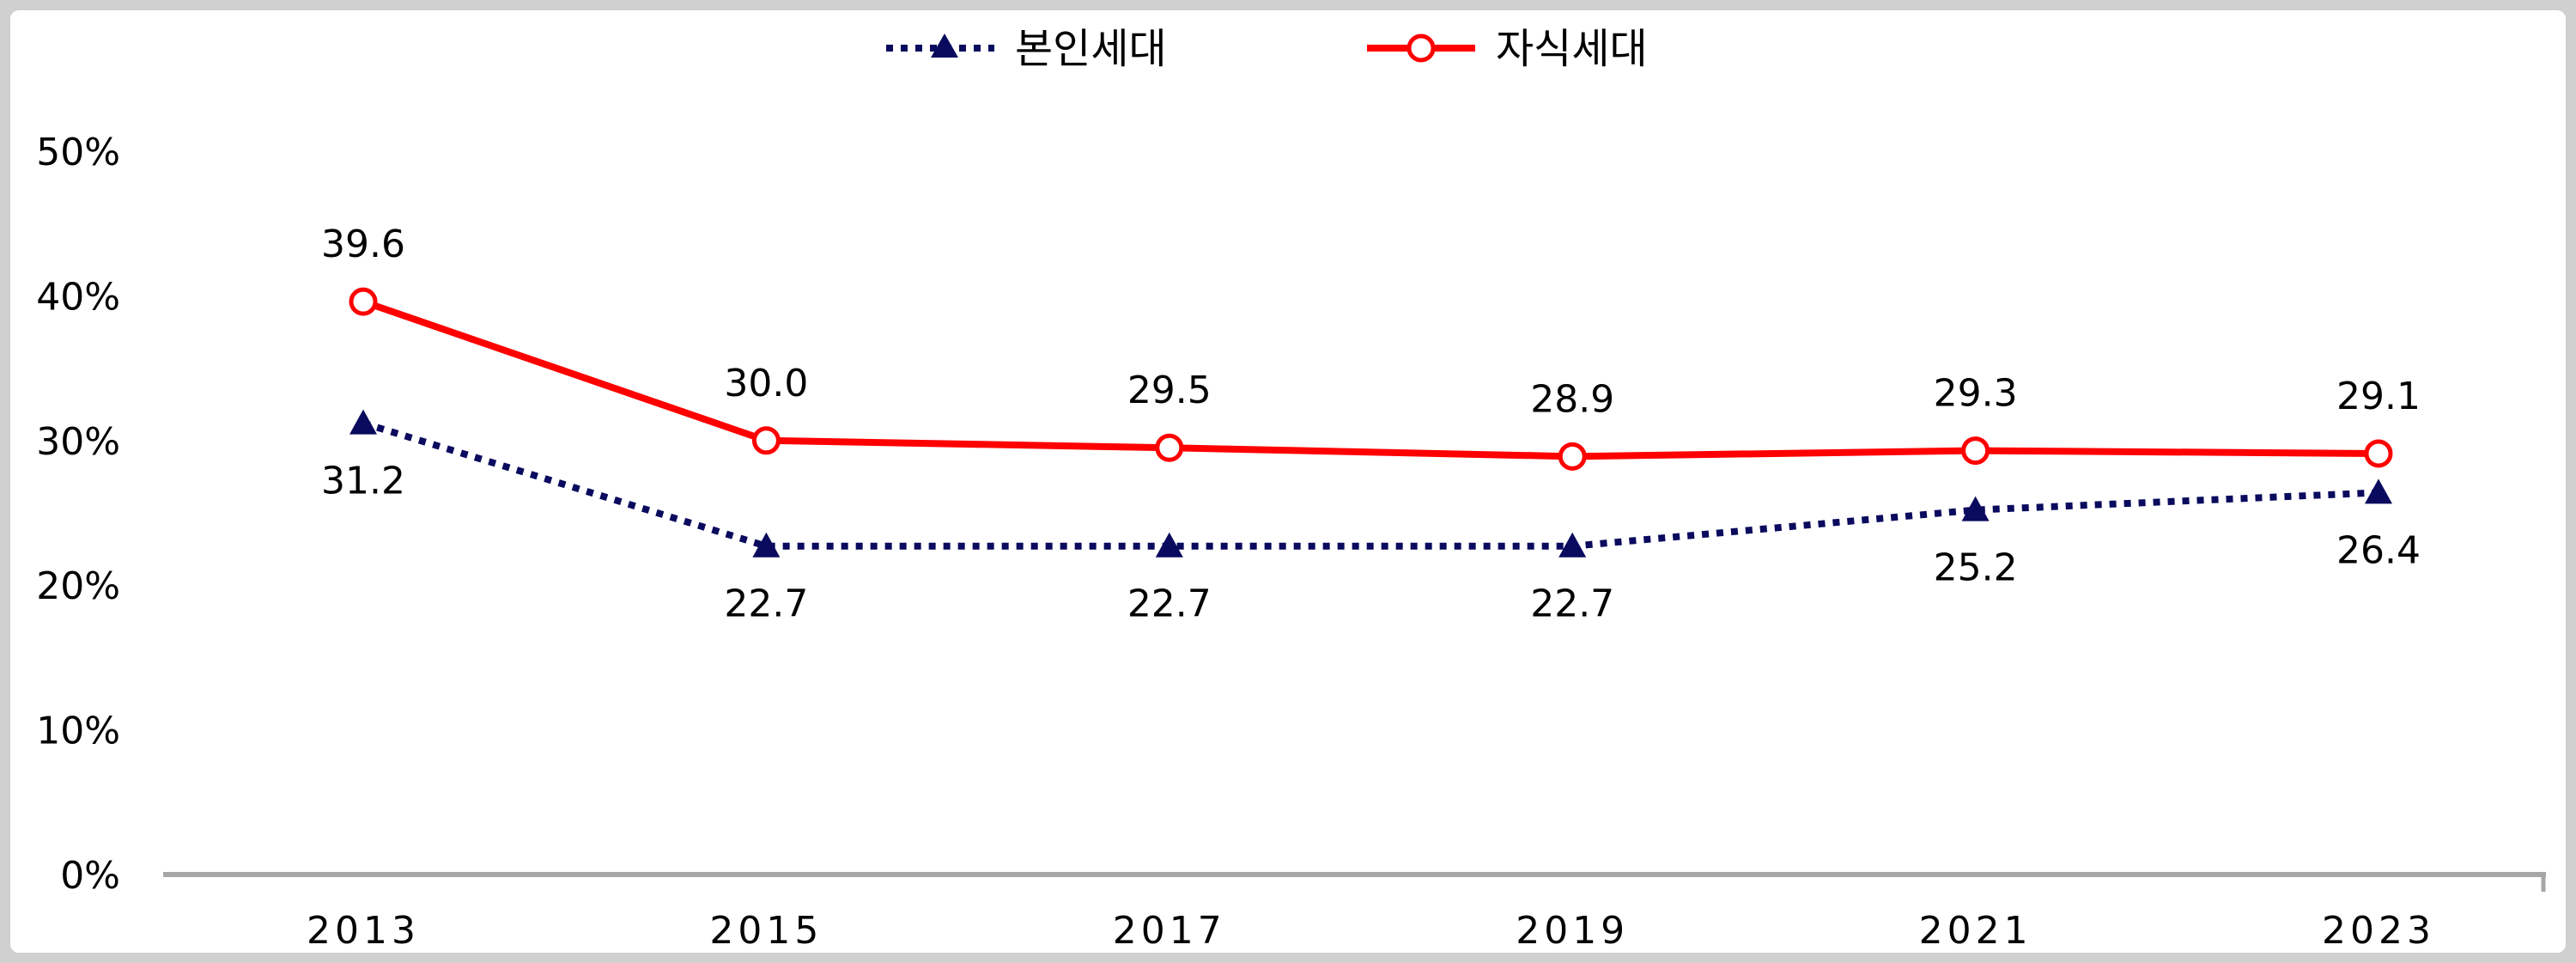 This screenshot has height=963, width=2576. I want to click on legend-marker-circle-icon, so click(1421, 48).